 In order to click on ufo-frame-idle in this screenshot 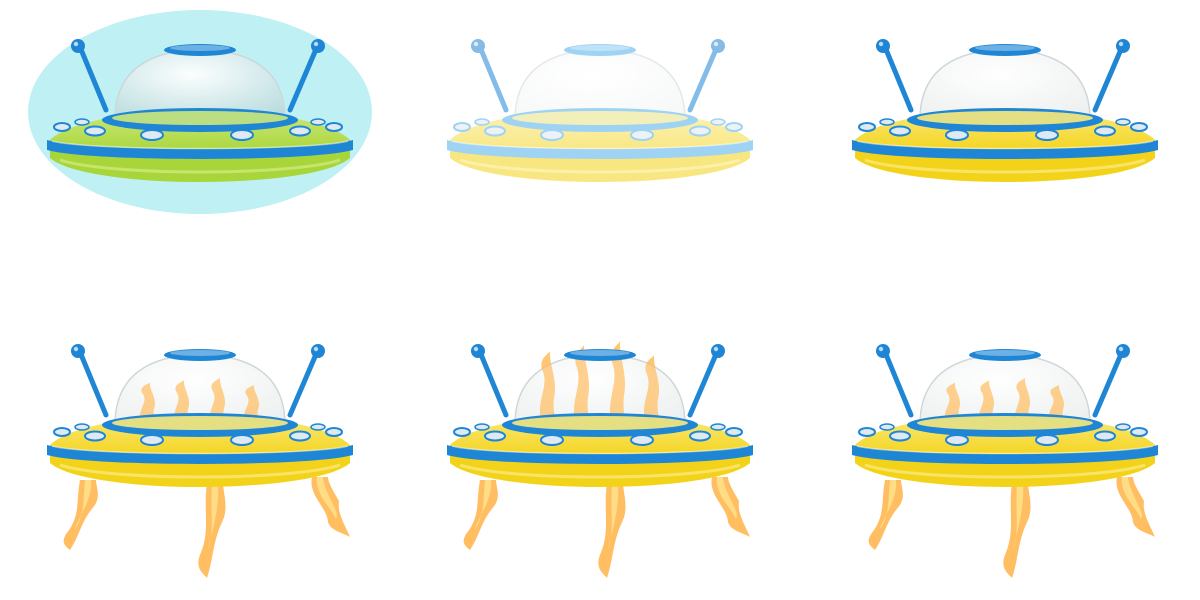, I will do `click(1005, 145)`.